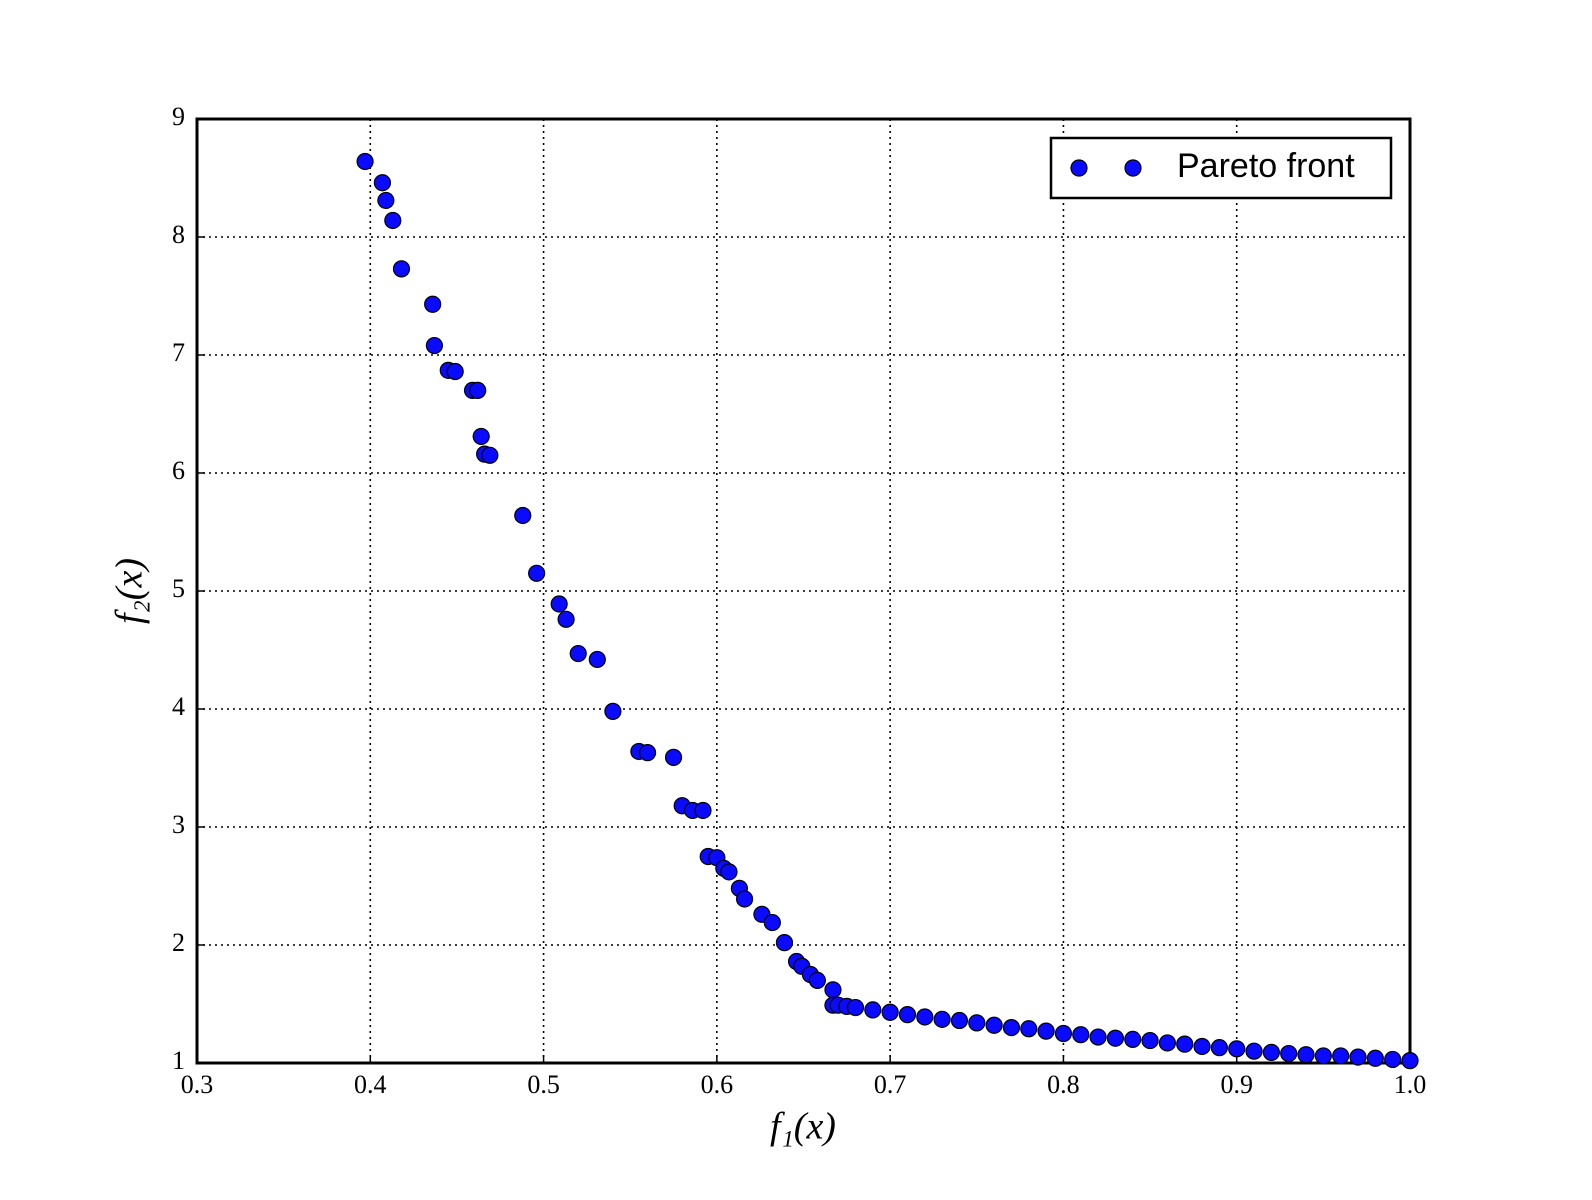  I want to click on x-tick-label: 0.4, so click(370, 1084).